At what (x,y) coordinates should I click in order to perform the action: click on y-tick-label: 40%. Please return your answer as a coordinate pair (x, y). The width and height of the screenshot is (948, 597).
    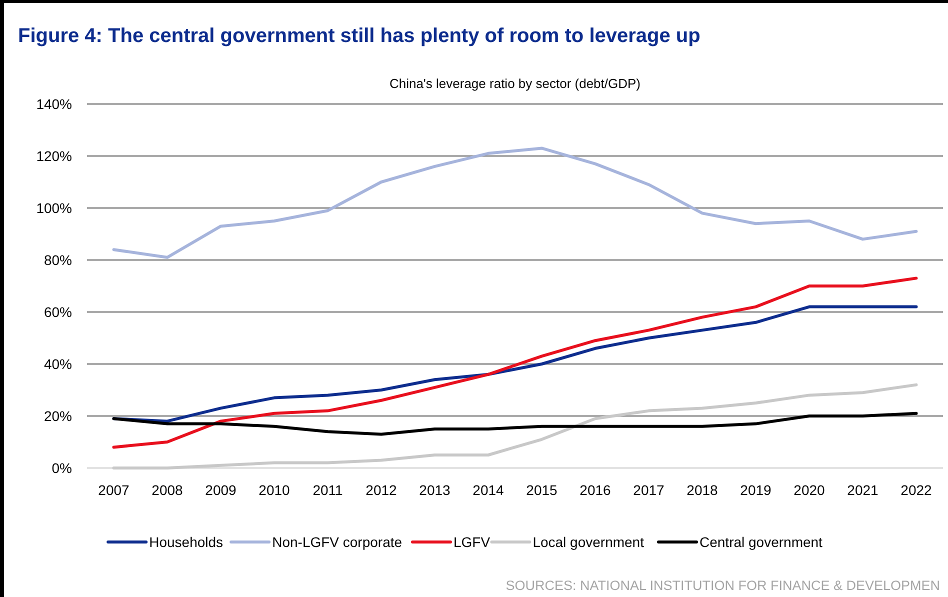
    Looking at the image, I should click on (58, 364).